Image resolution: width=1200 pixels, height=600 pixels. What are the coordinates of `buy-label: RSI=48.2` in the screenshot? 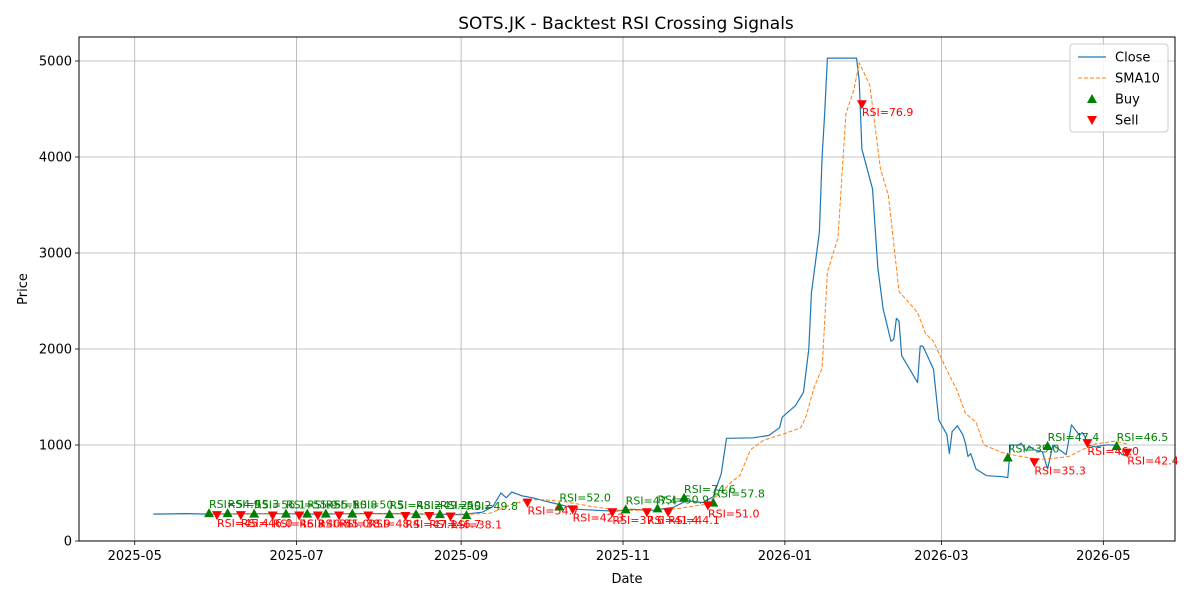 It's located at (415, 505).